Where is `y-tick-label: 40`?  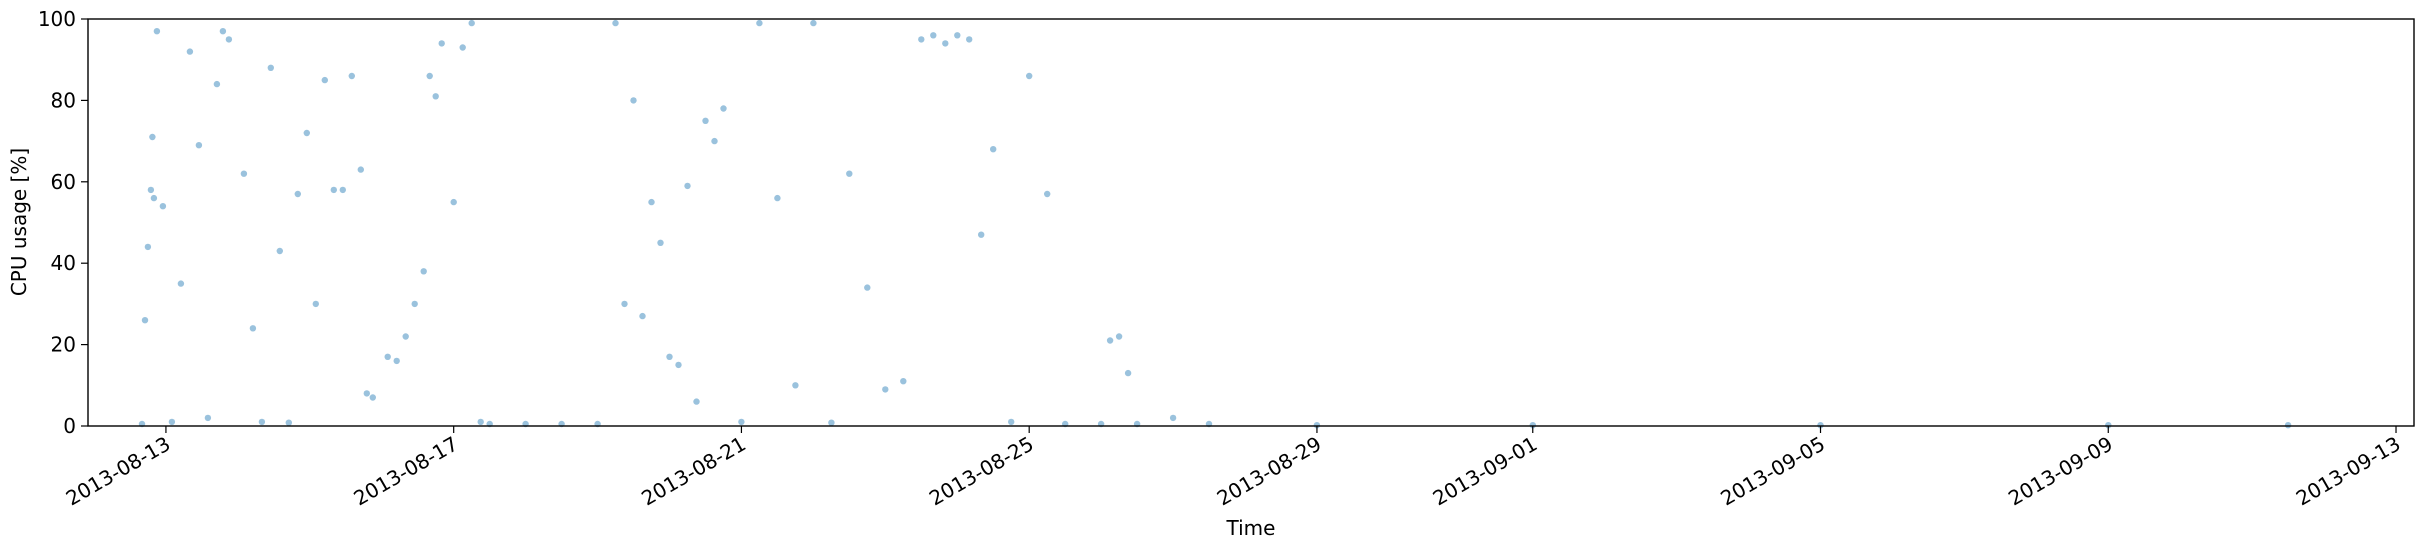
y-tick-label: 40 is located at coordinates (63, 263).